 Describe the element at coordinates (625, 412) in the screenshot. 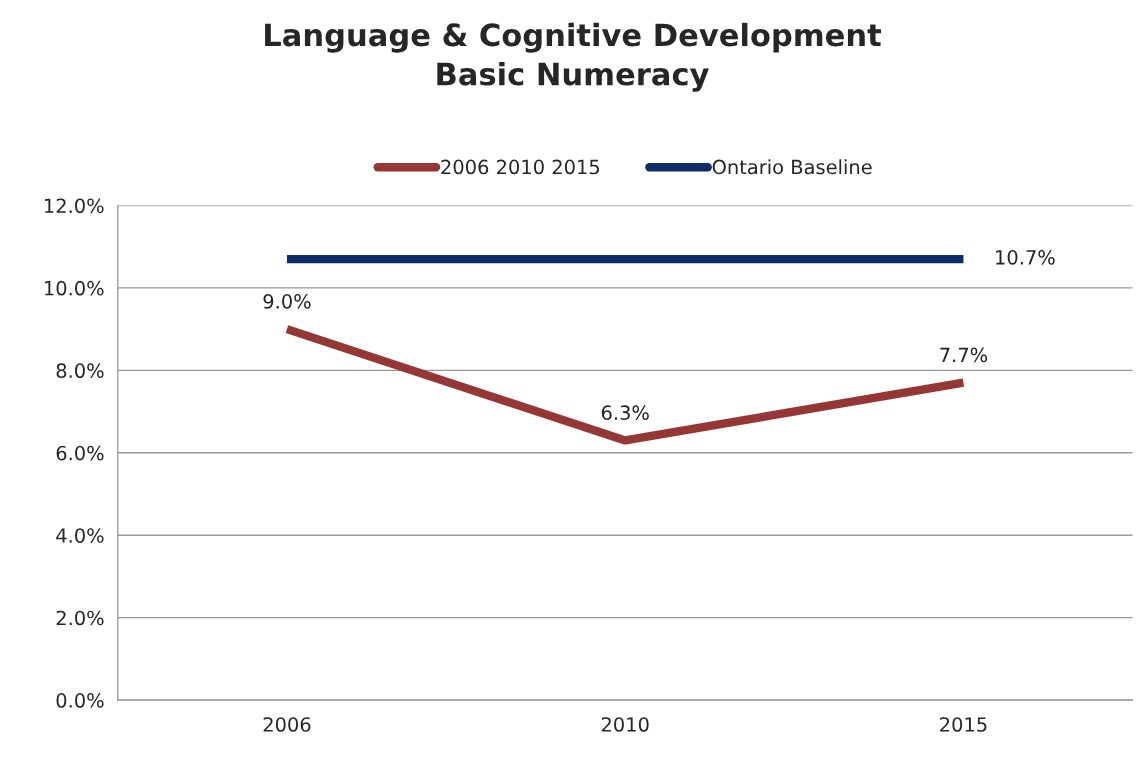

I see `data-label: 6.3%` at that location.